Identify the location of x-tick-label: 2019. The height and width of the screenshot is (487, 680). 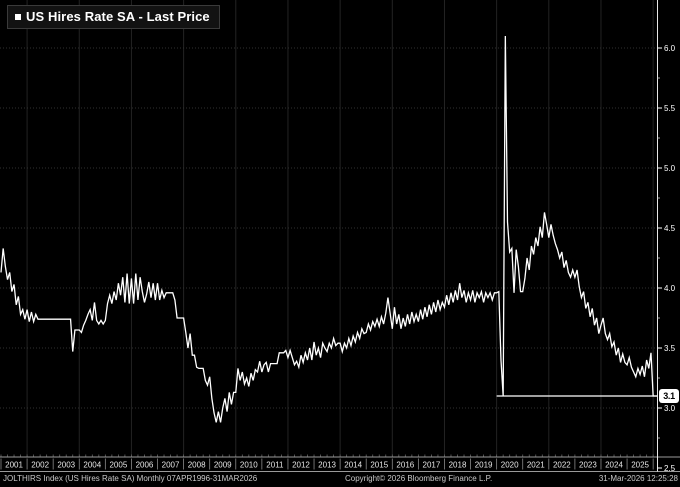
(484, 465).